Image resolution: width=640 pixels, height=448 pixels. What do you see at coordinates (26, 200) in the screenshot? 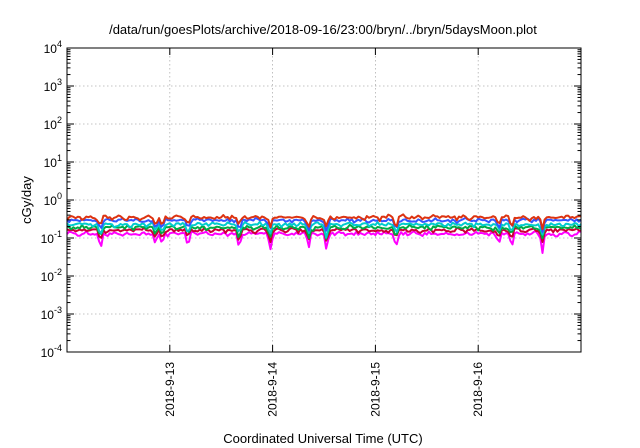
I see `y-axis-label: cGy/day` at bounding box center [26, 200].